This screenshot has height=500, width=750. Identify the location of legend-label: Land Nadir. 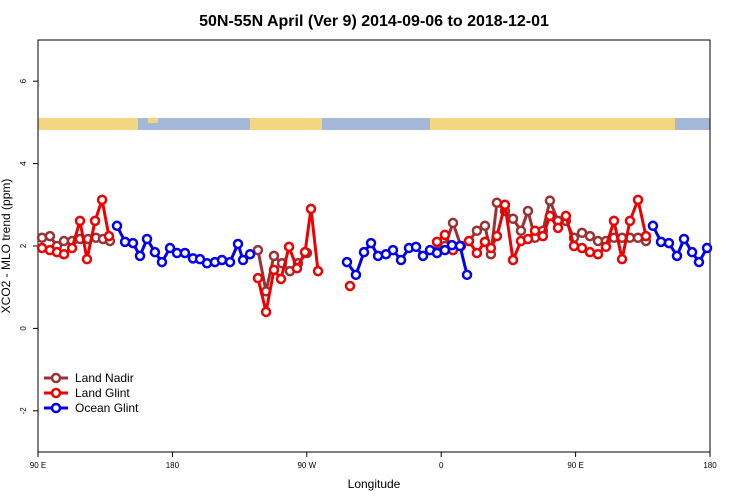
(104, 378).